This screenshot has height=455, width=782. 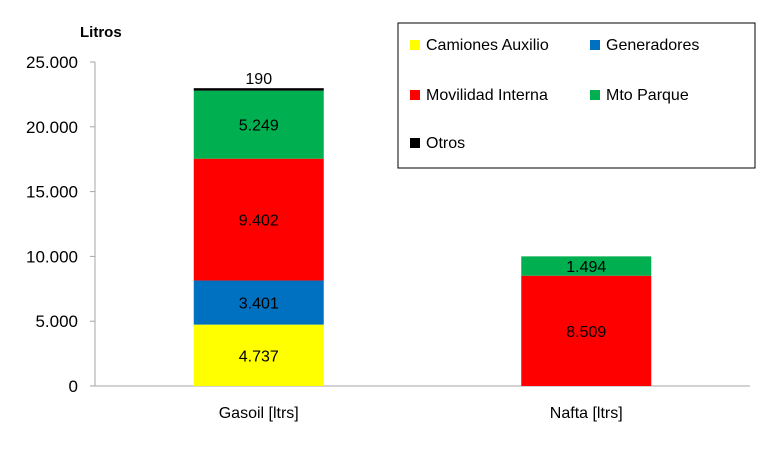 What do you see at coordinates (487, 95) in the screenshot?
I see `legend-label: Movilidad Interna` at bounding box center [487, 95].